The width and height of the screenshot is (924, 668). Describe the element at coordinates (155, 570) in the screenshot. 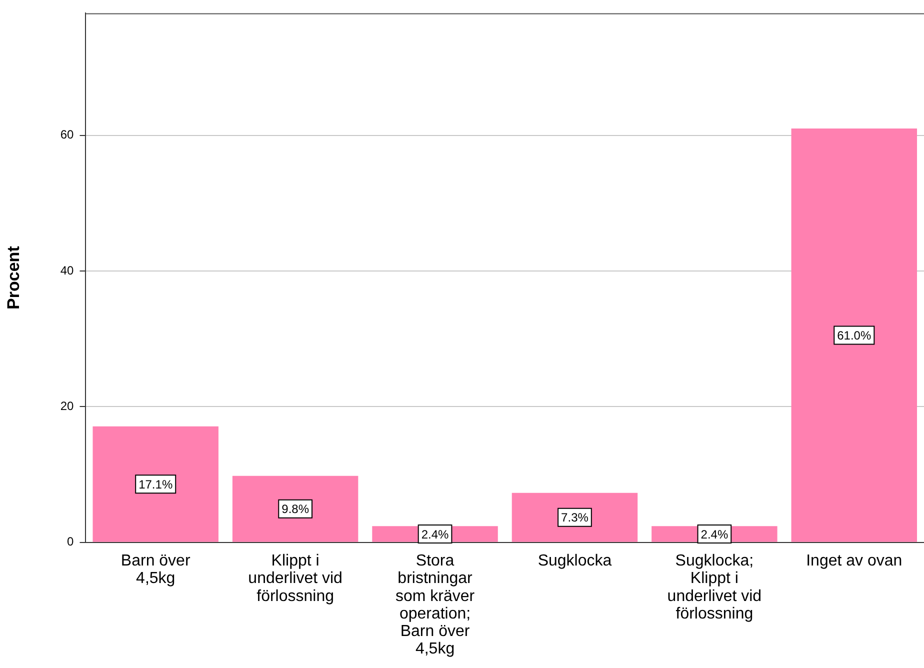

I see `x-tick-label: Barn över 4,5kg` at that location.